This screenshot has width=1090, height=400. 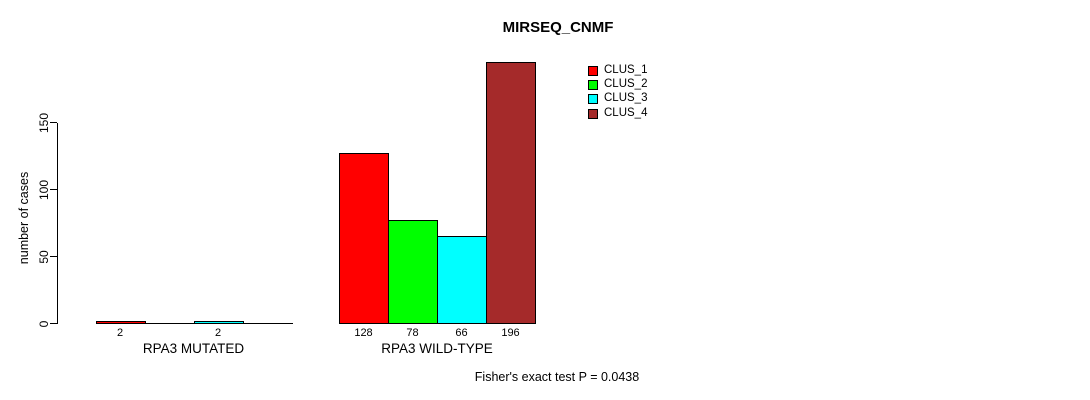 I want to click on x-group-label-rpa3-wild-type: RPA3 WILD-TYPE, so click(x=437, y=348).